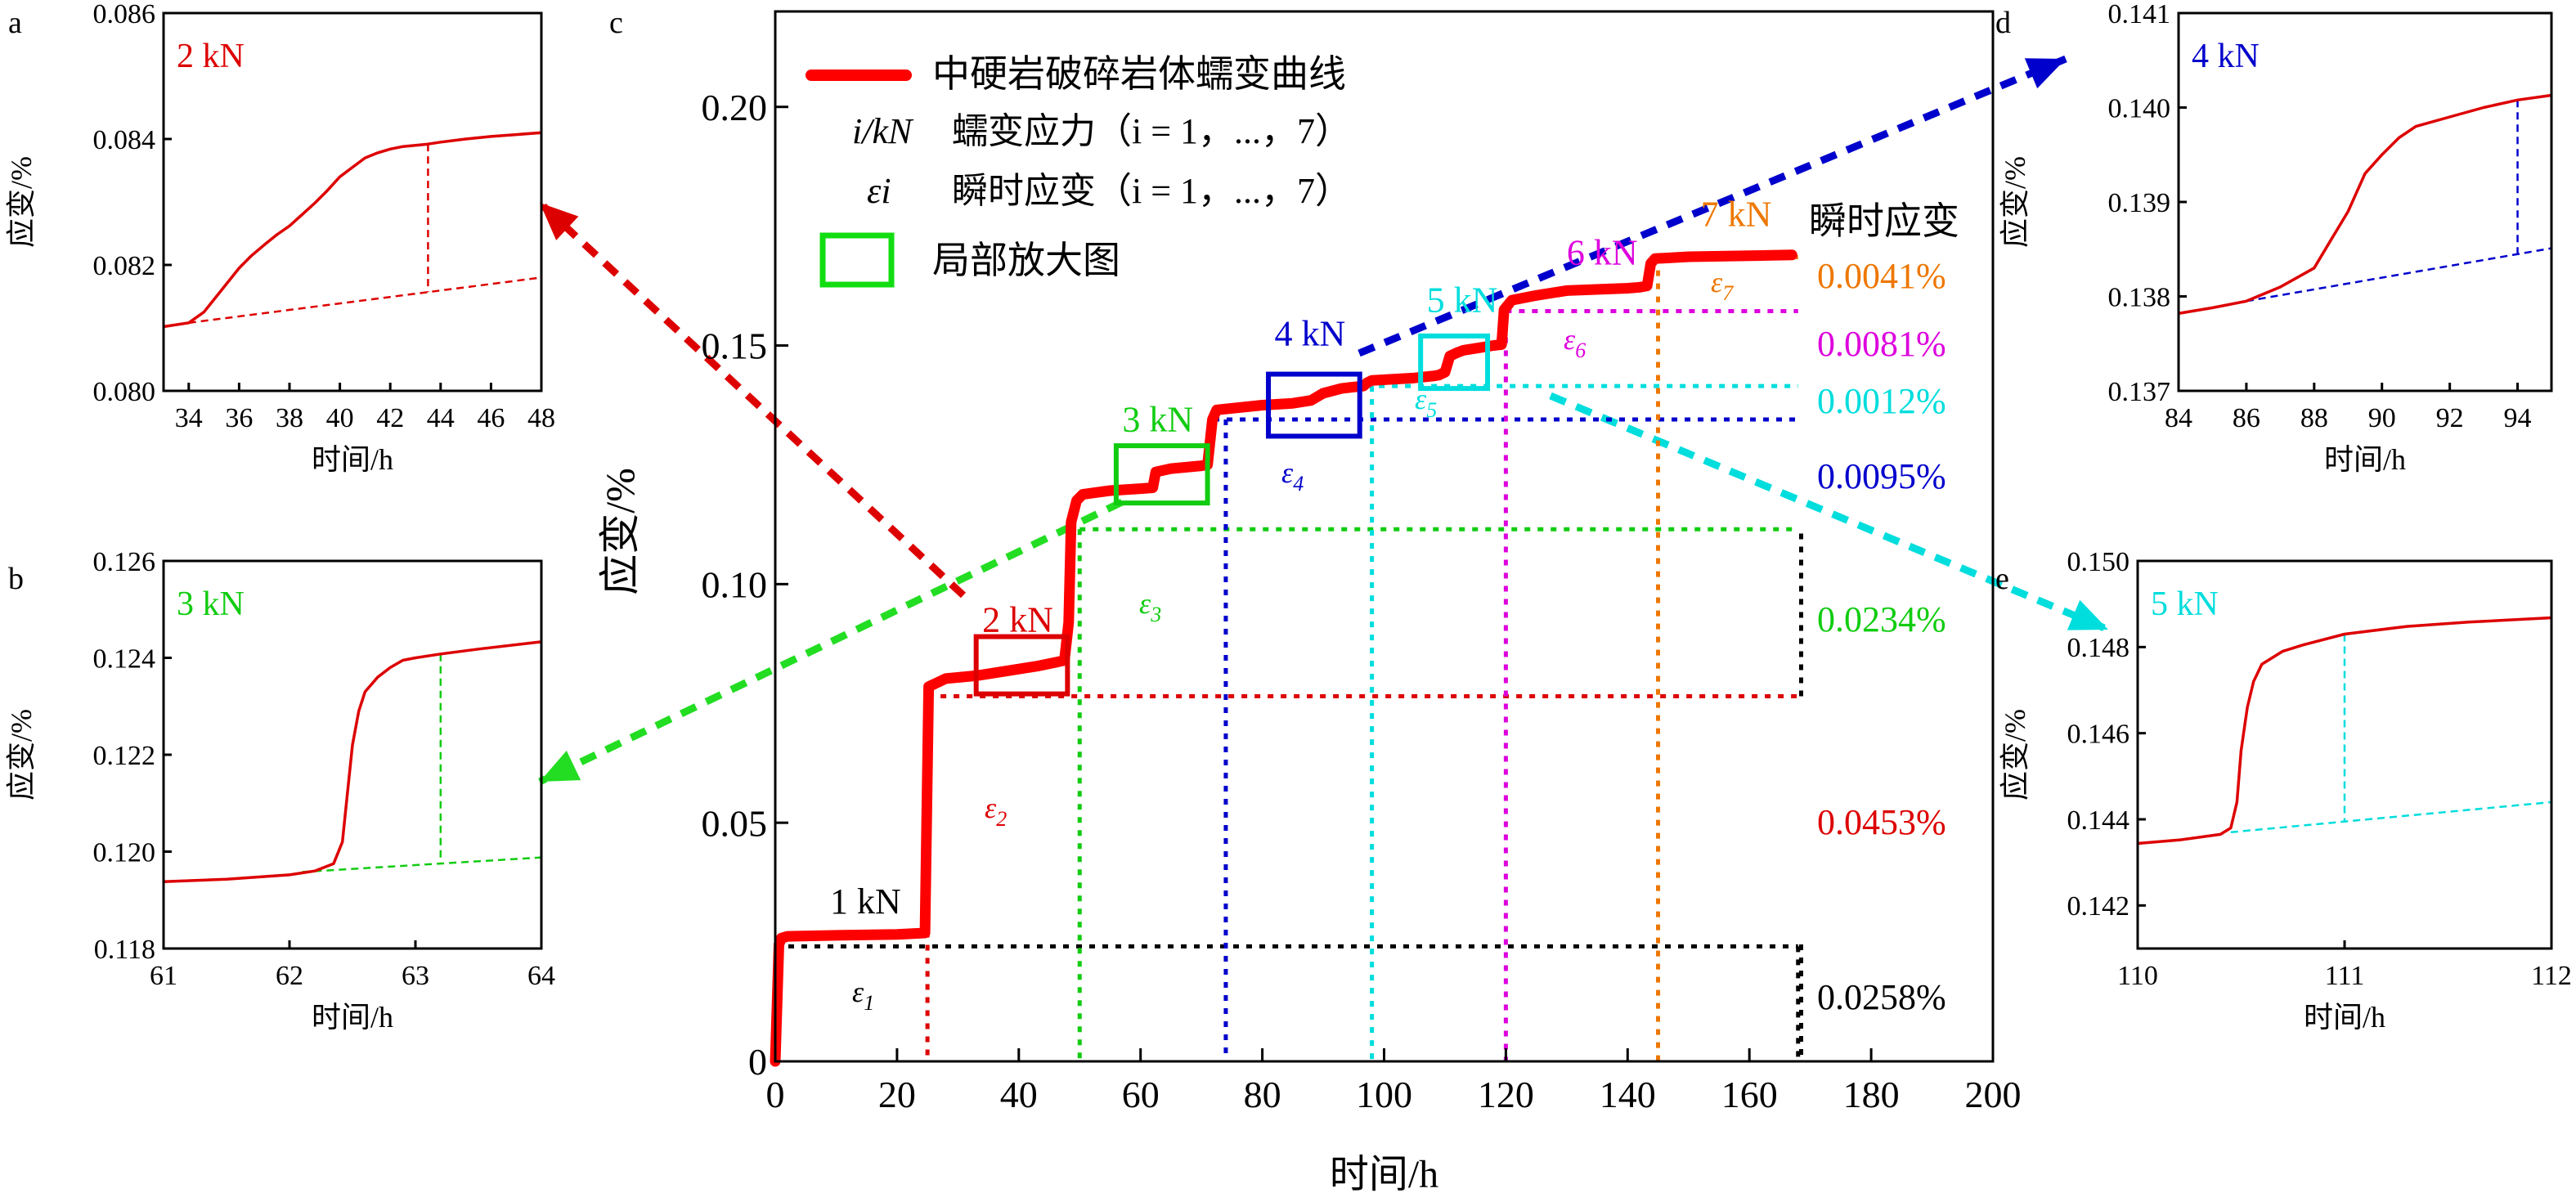  What do you see at coordinates (1017, 620) in the screenshot?
I see `stress-label: 2 kN` at bounding box center [1017, 620].